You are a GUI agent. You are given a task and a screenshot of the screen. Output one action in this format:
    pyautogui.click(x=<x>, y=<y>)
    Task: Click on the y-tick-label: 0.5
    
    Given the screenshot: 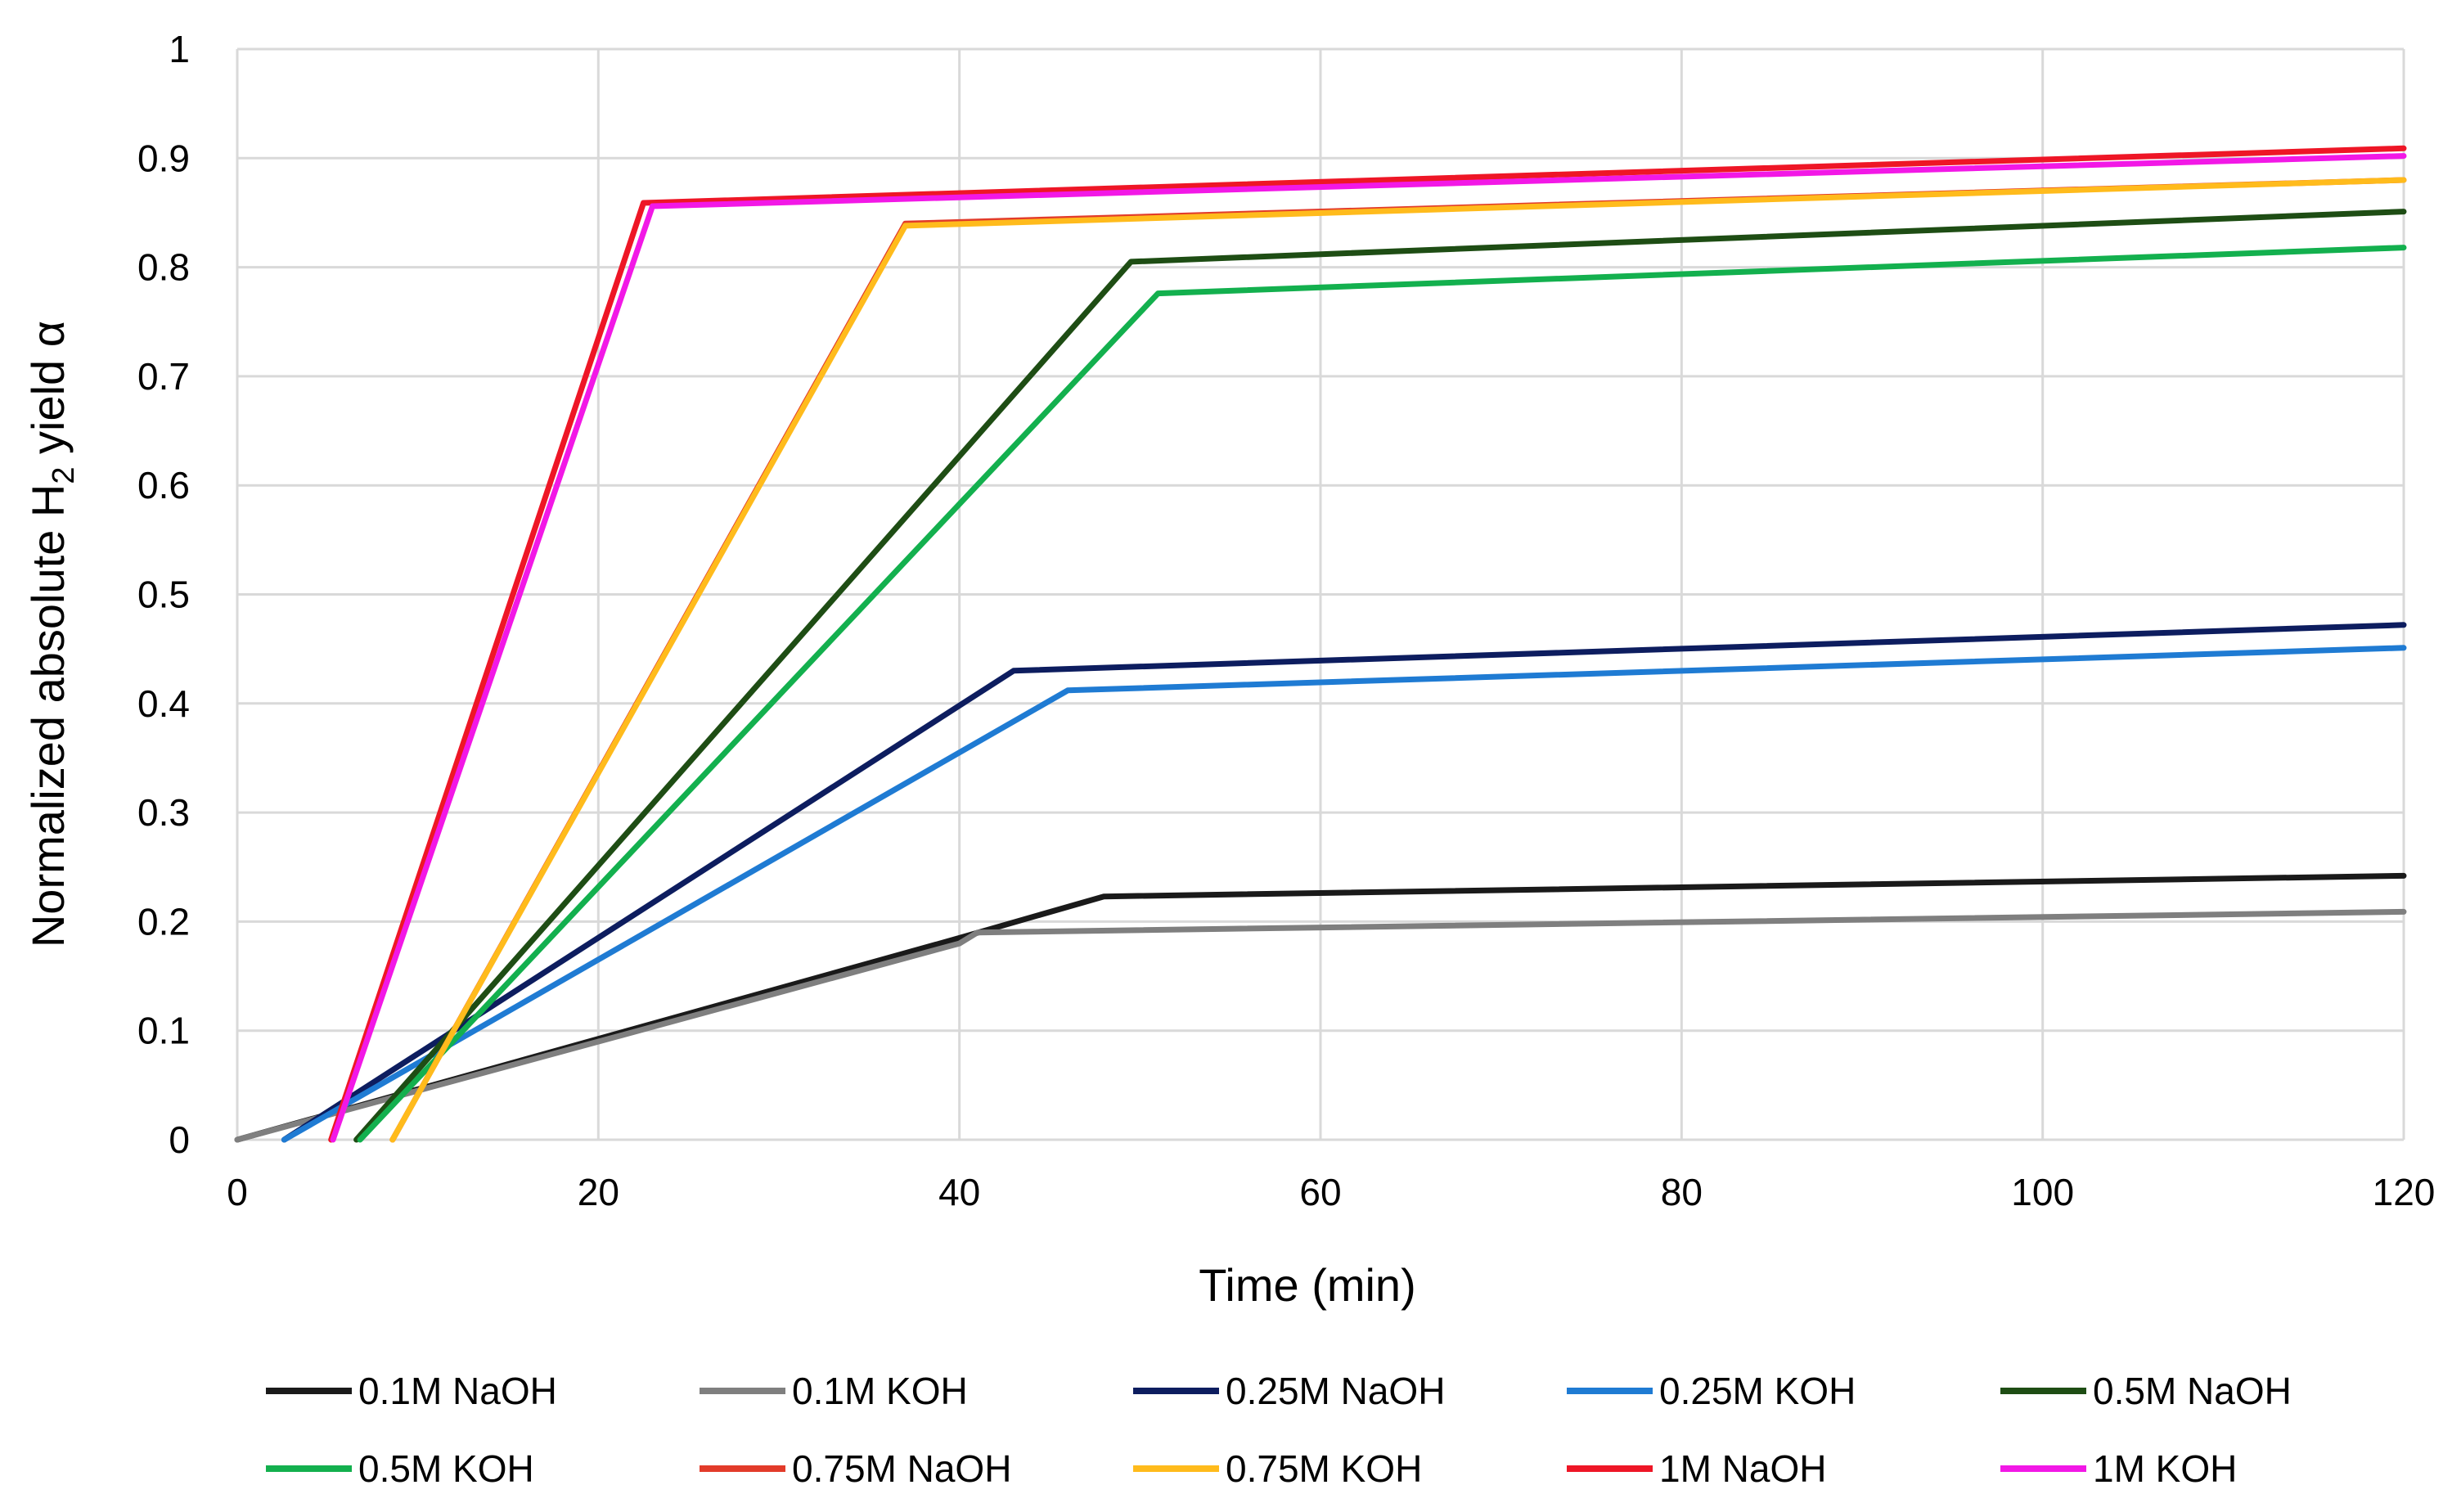 What is the action you would take?
    pyautogui.click(x=163, y=595)
    